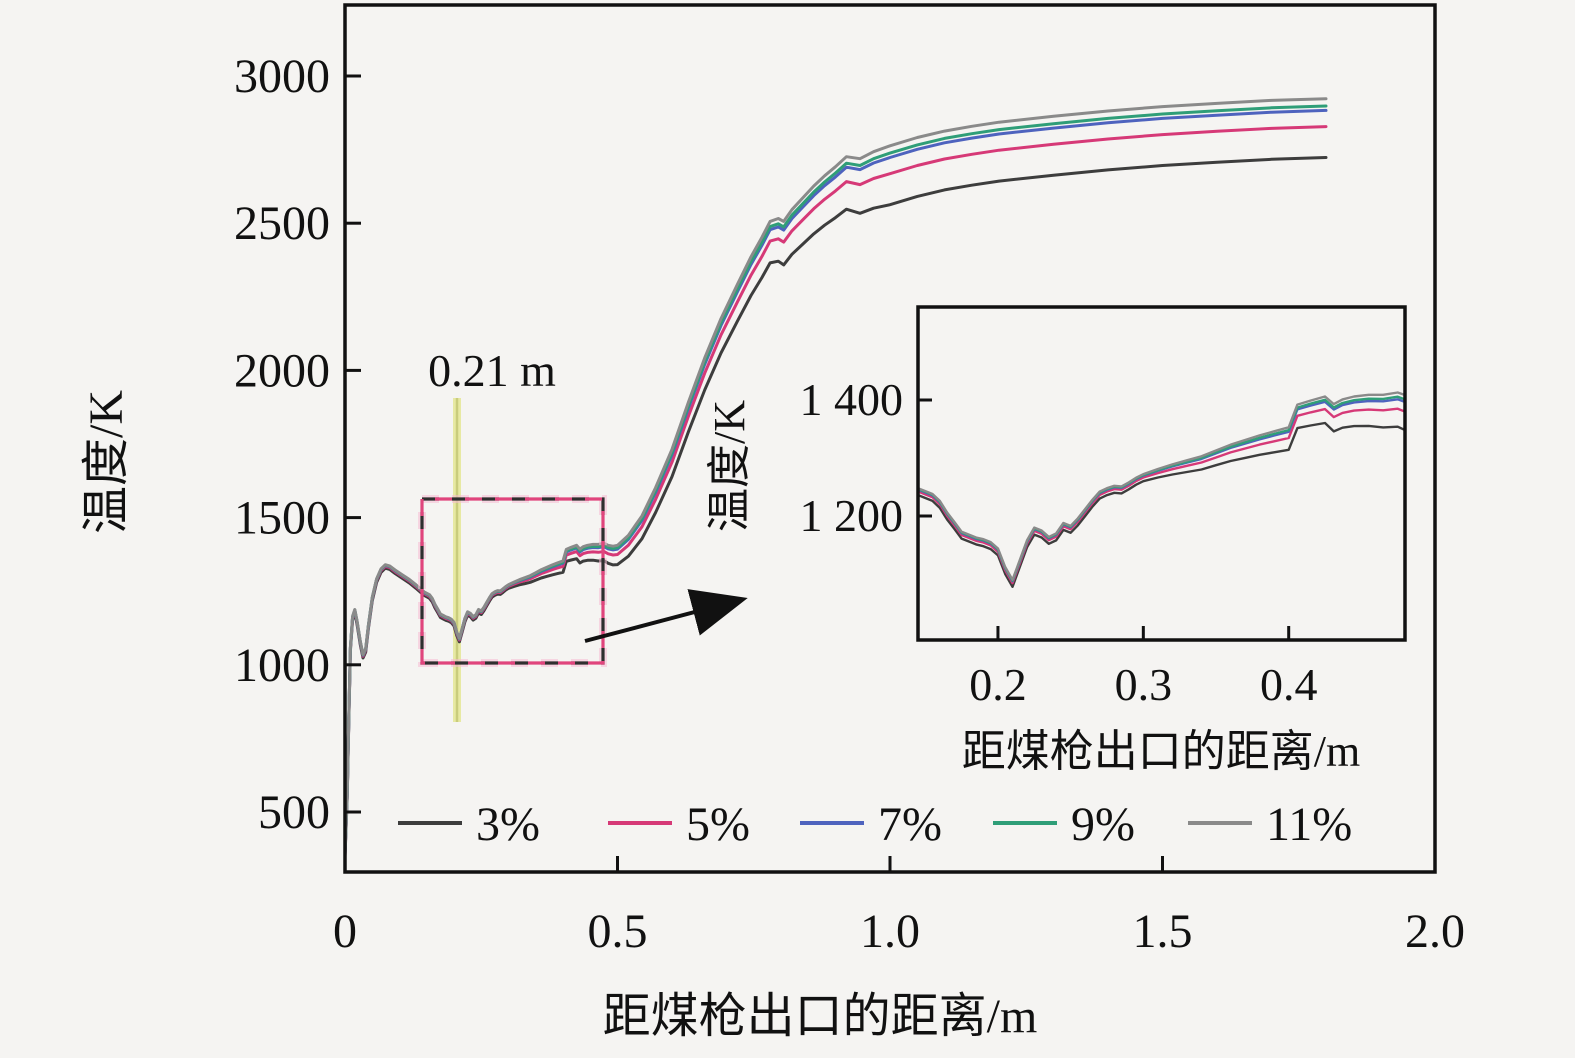 This screenshot has width=1575, height=1058. Describe the element at coordinates (512, 581) in the screenshot. I see `zoom-region-dashed-box` at that location.